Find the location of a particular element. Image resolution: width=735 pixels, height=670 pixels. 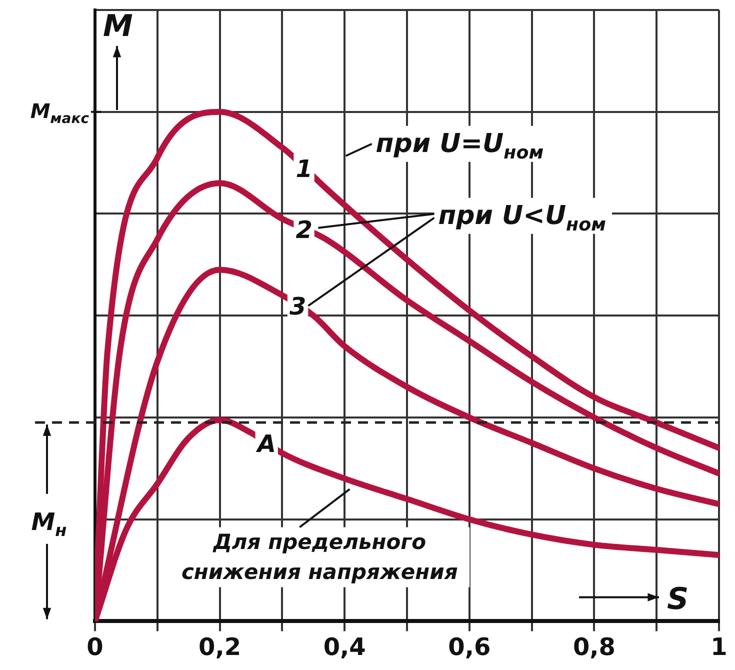

x-tick-label: 0,6 is located at coordinates (469, 646).